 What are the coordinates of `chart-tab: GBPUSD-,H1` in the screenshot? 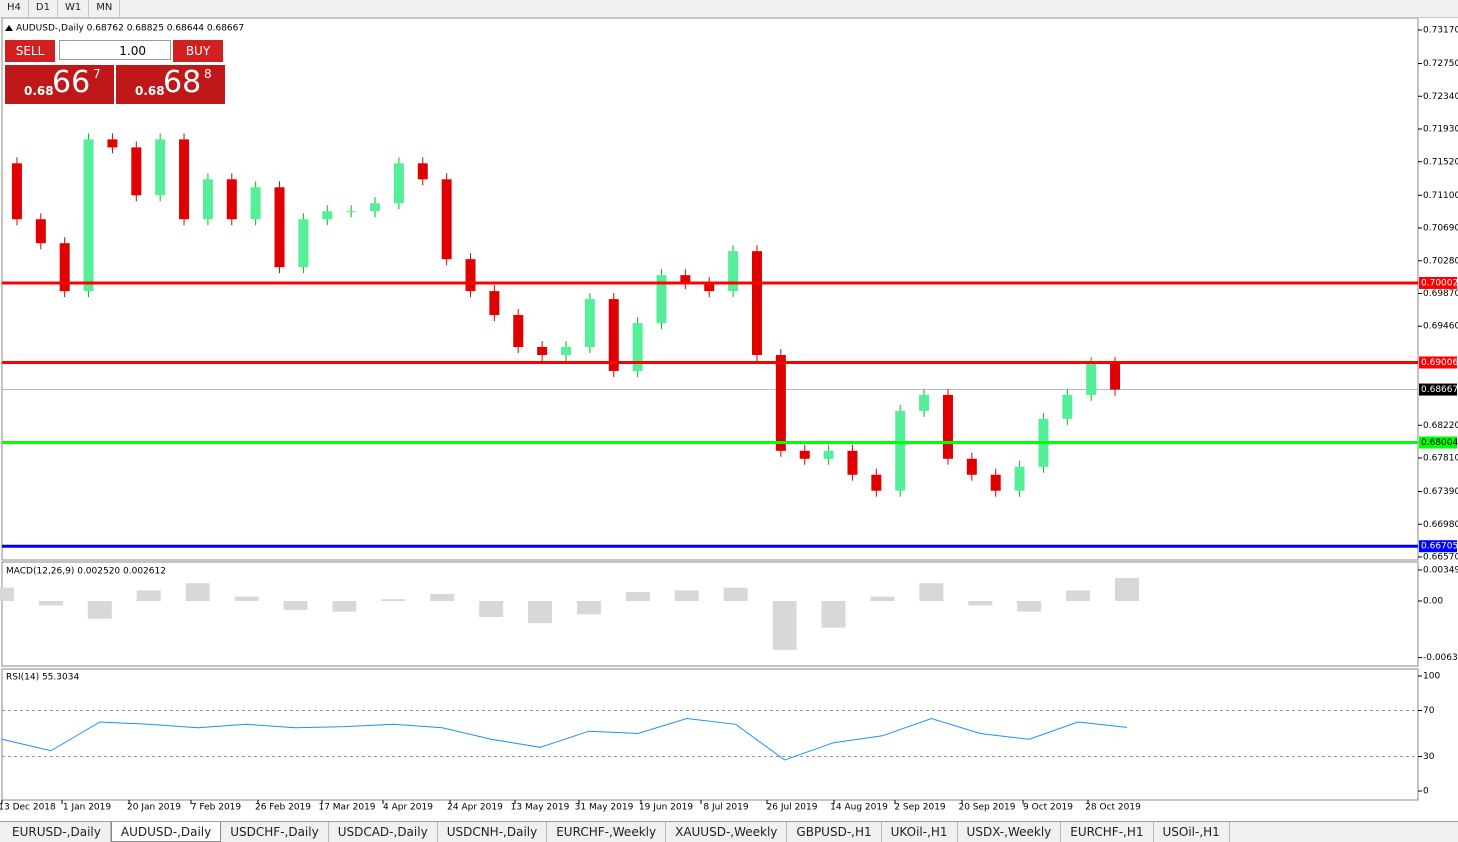 It's located at (834, 832).